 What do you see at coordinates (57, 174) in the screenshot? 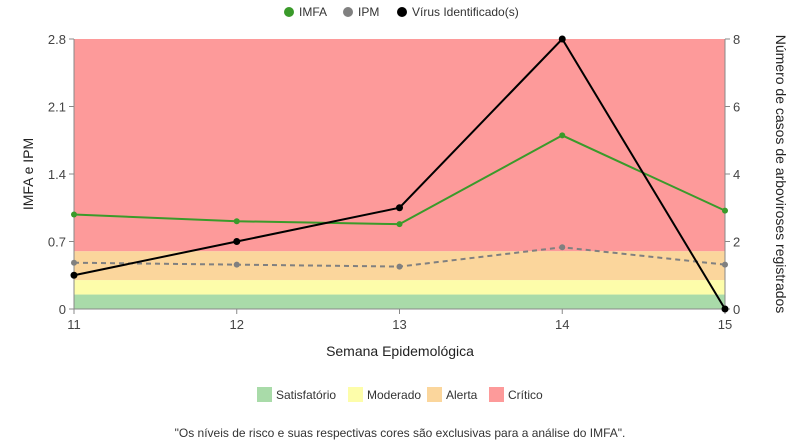
I see `y-left-tick-label: 1.4` at bounding box center [57, 174].